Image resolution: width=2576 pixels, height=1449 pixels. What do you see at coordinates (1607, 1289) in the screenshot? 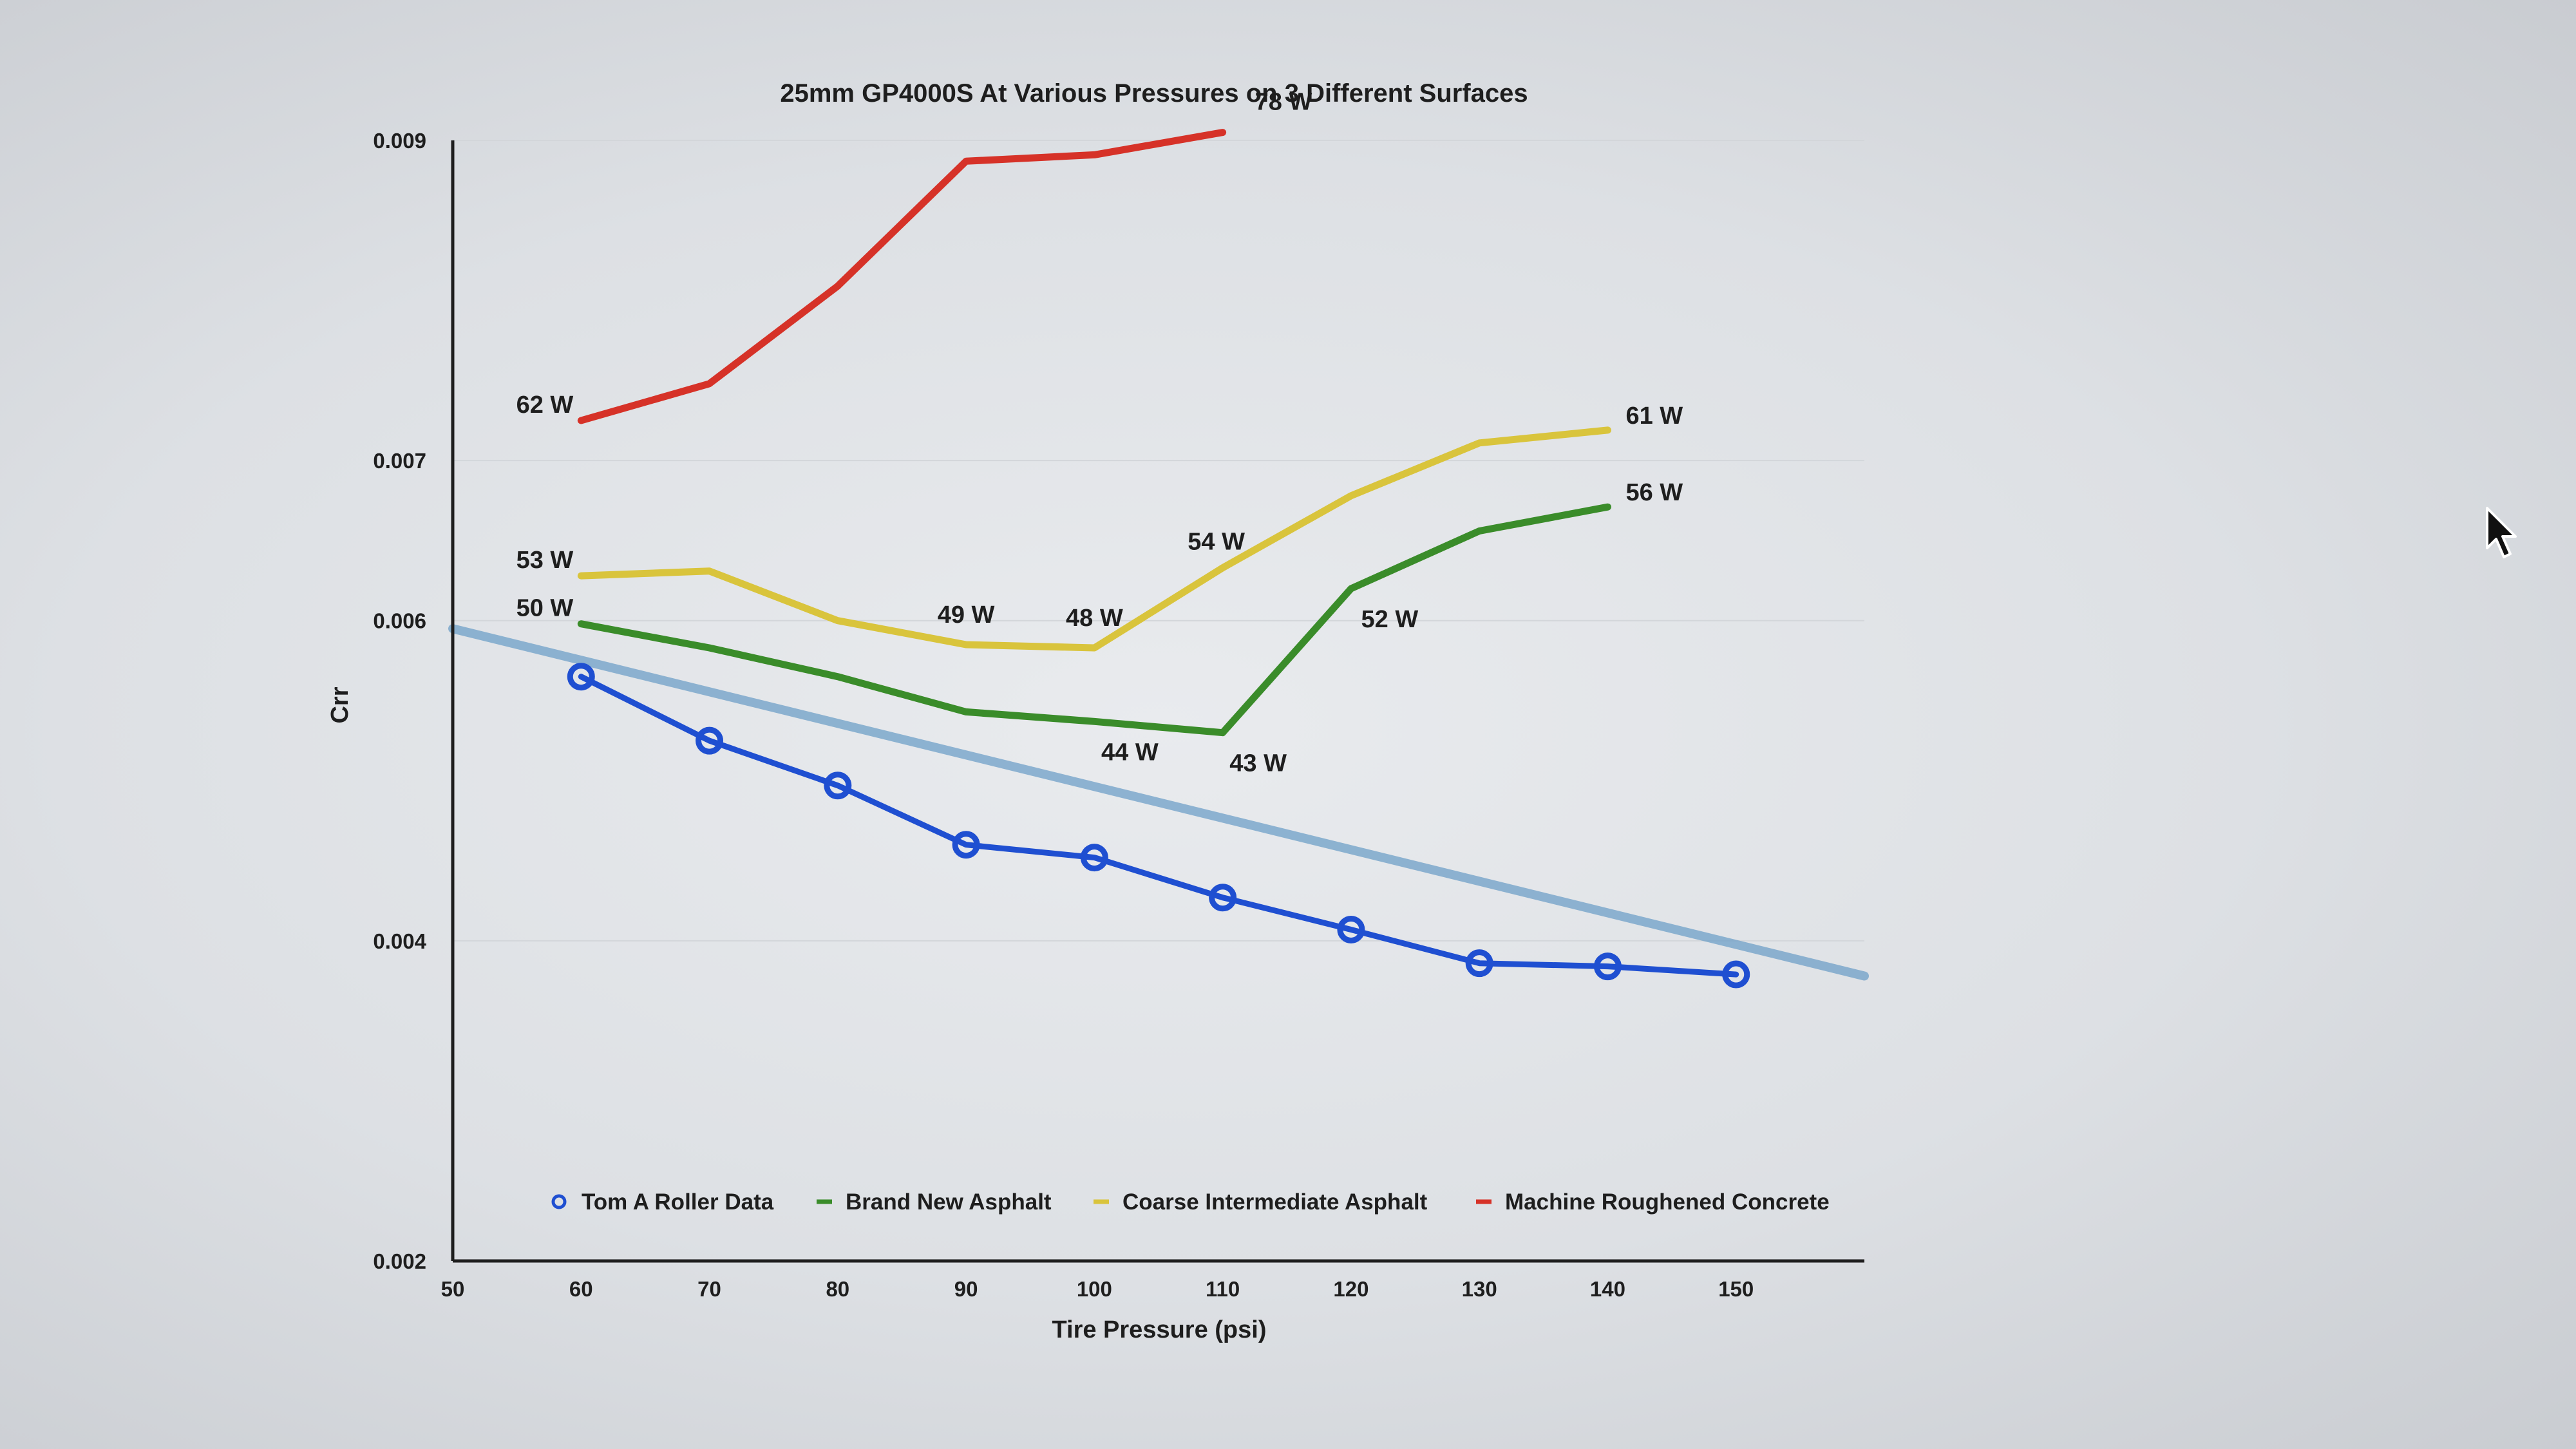
I see `x-tick-label: 140` at bounding box center [1607, 1289].